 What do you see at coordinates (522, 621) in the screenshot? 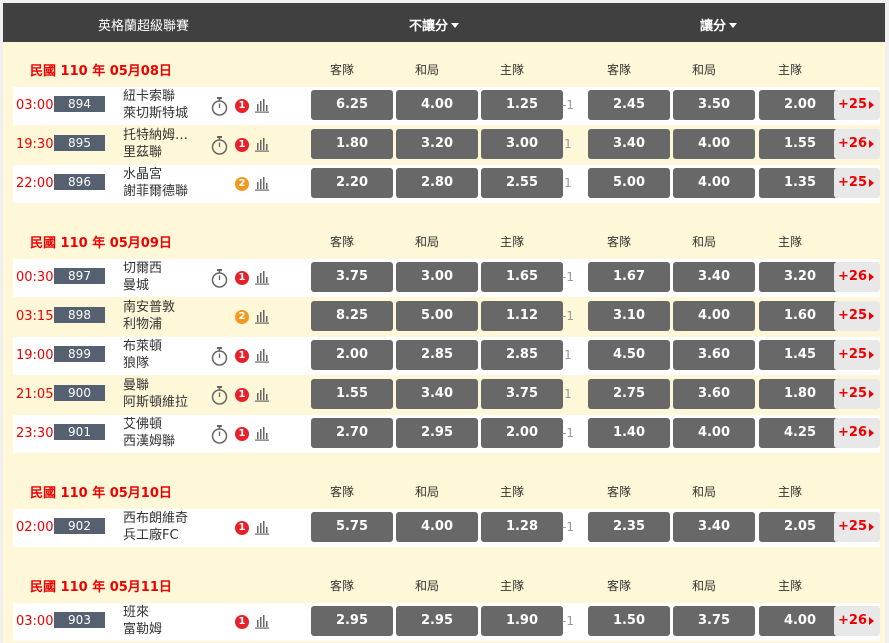
I see `odds-button: 1.90` at bounding box center [522, 621].